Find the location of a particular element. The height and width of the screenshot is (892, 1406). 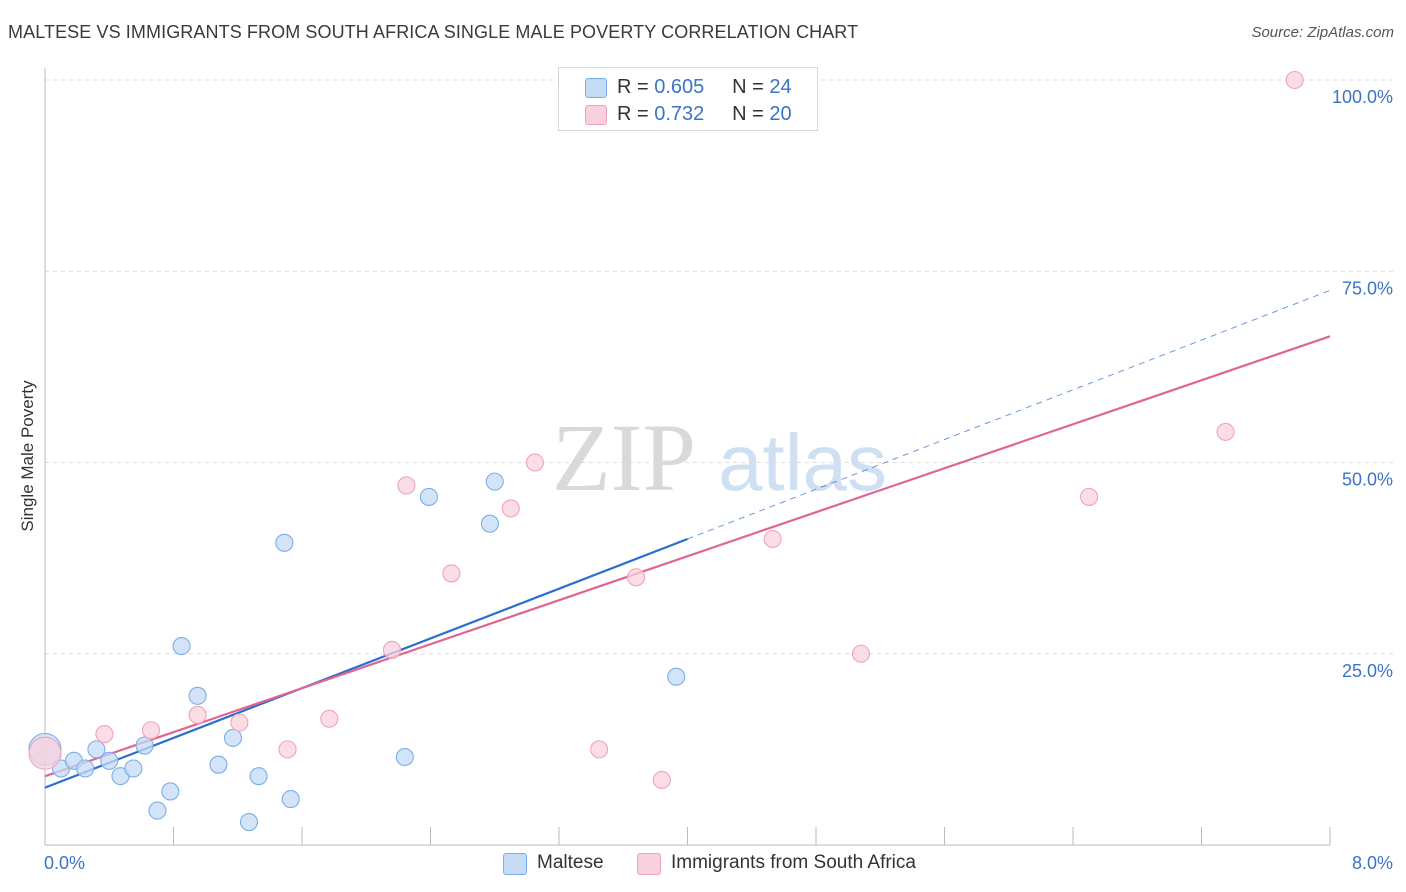

y-axis-label: Single Male Poverty is located at coordinates (27, 456).